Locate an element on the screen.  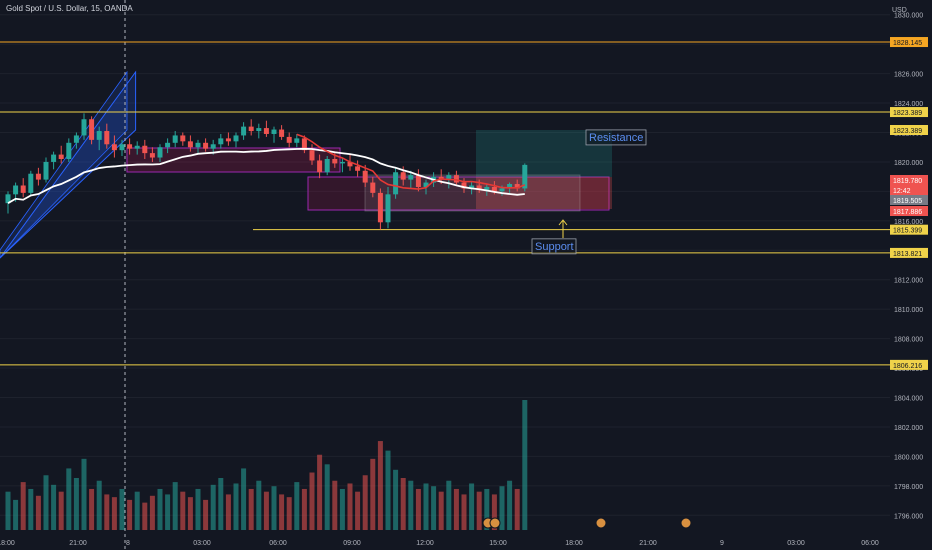
price-level-badge-text: 1823.389 is located at coordinates (907, 113).